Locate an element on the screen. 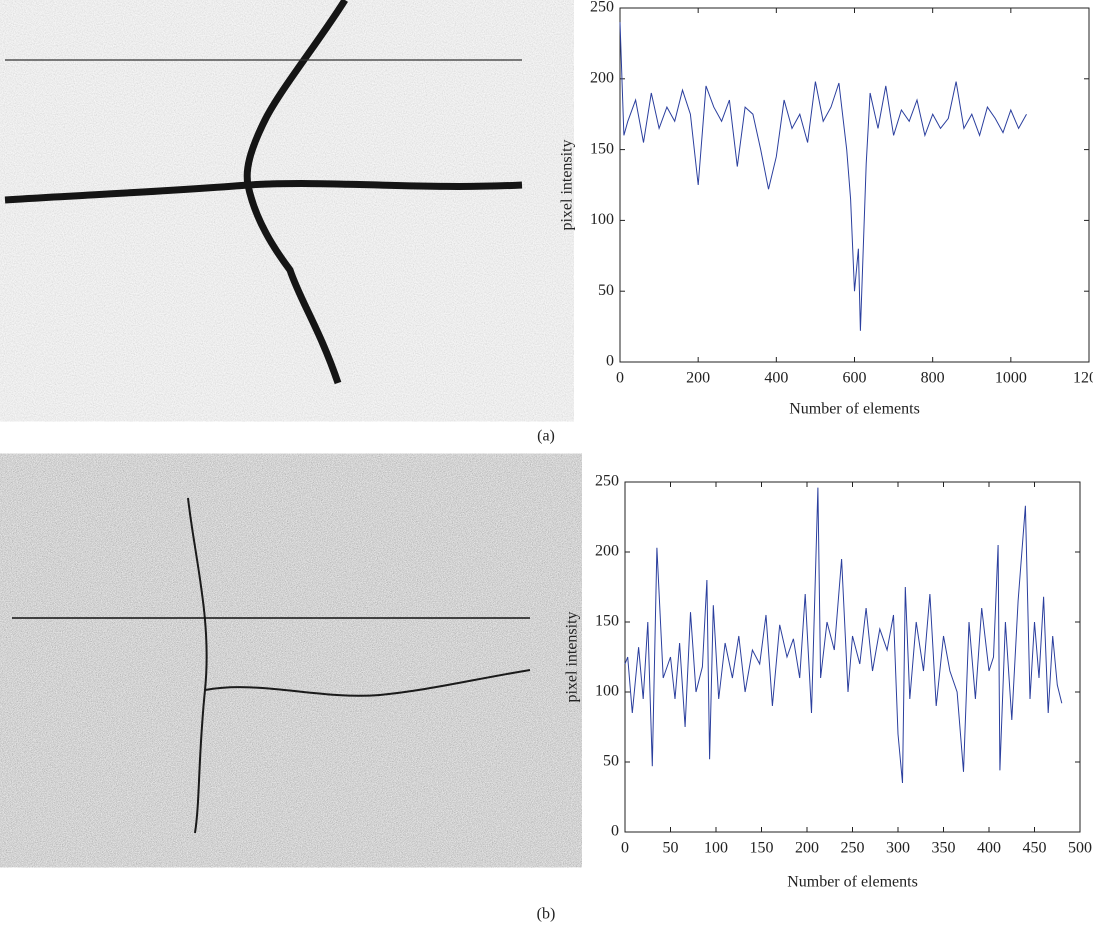 This screenshot has width=1093, height=937. x-tick-label: 500 is located at coordinates (1080, 848).